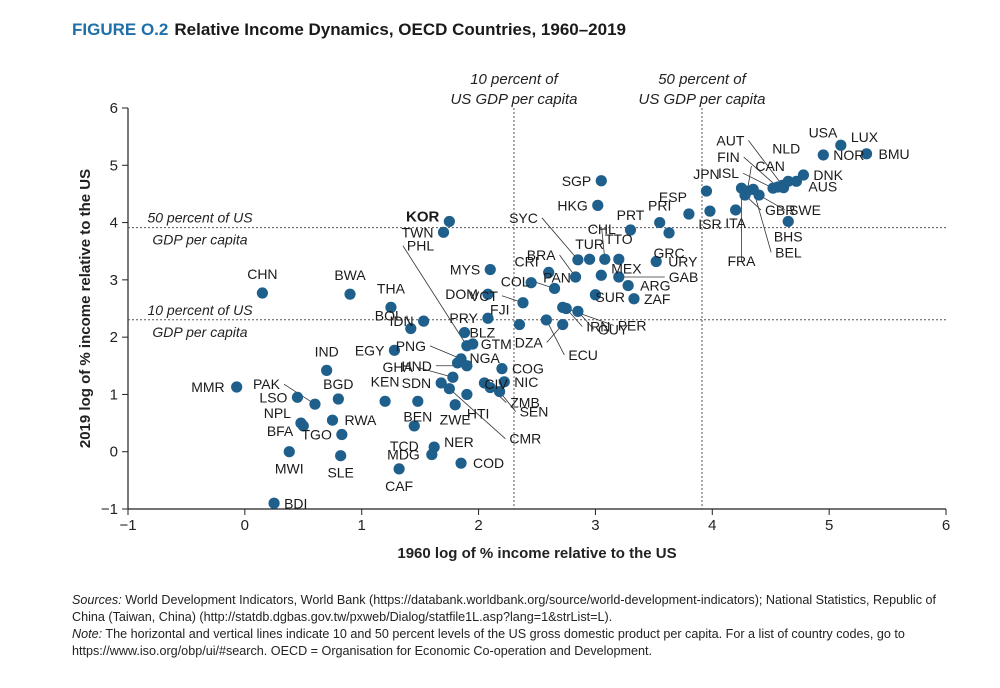 The image size is (1000, 688). What do you see at coordinates (478, 525) in the screenshot?
I see `x-tick-label: 2` at bounding box center [478, 525].